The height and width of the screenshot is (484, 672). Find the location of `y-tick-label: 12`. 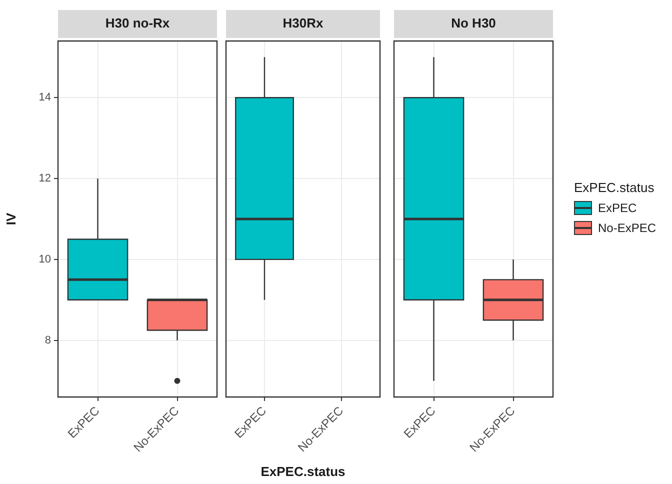

y-tick-label: 12 is located at coordinates (44, 178).